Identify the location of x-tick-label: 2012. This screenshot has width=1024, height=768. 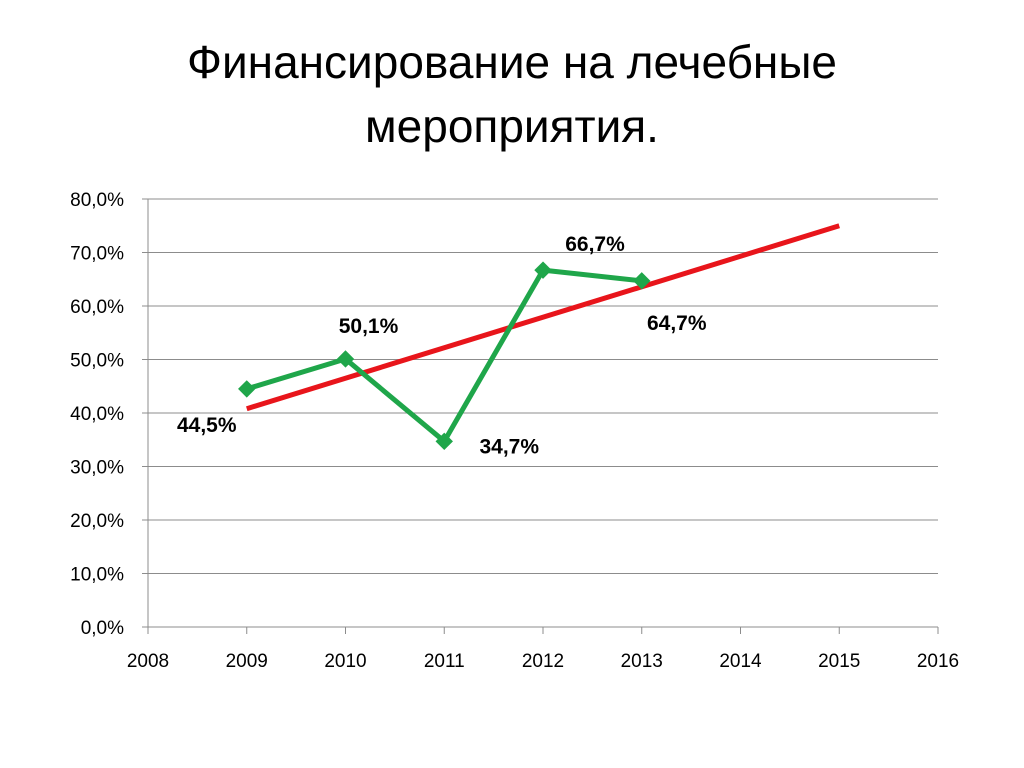
(543, 661).